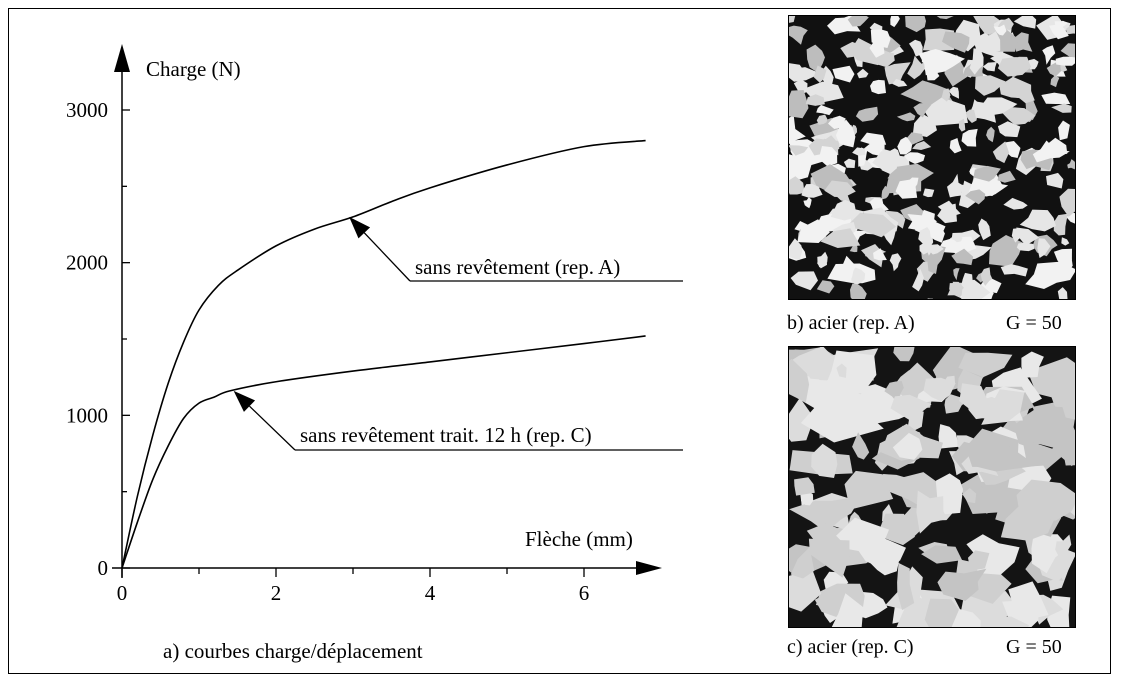 This screenshot has width=1121, height=682. Describe the element at coordinates (360, 227) in the screenshot. I see `annotation-arrowhead` at that location.